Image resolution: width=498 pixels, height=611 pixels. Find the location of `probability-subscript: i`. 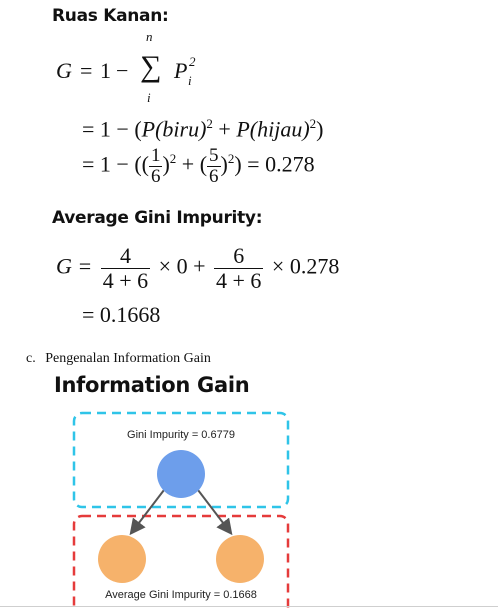

probability-subscript: i is located at coordinates (190, 80).